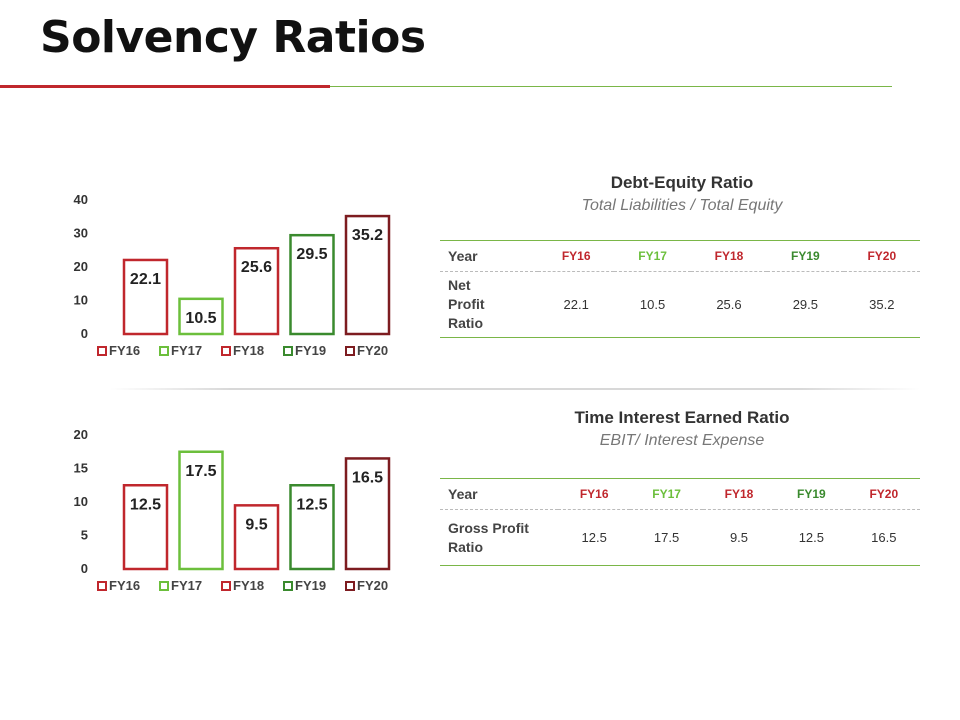 The image size is (960, 720). What do you see at coordinates (145, 279) in the screenshot?
I see `bar-value-label: 22.1` at bounding box center [145, 279].